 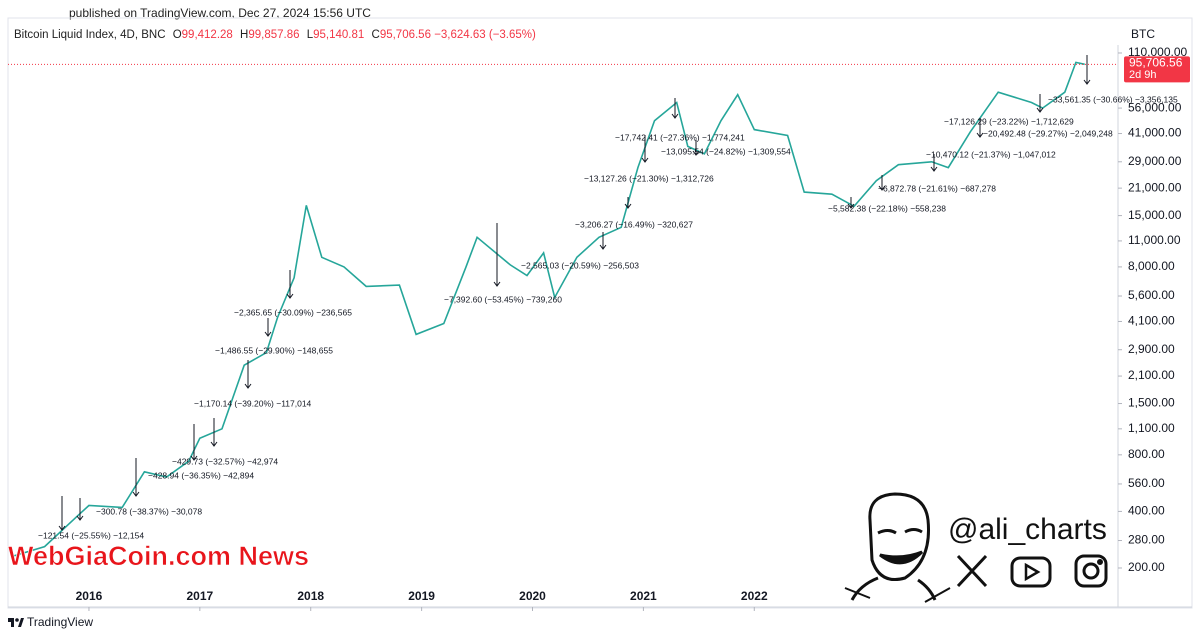 I want to click on y-tick-label: 1,100.00, so click(x=1151, y=428).